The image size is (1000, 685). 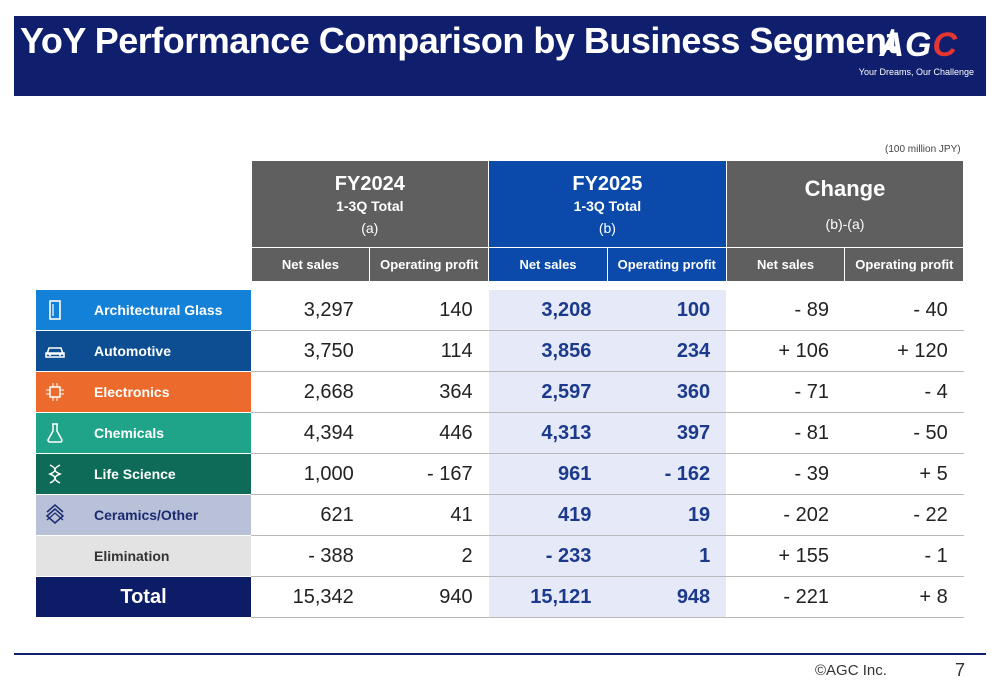 What do you see at coordinates (129, 433) in the screenshot?
I see `segment-name: Chemicals` at bounding box center [129, 433].